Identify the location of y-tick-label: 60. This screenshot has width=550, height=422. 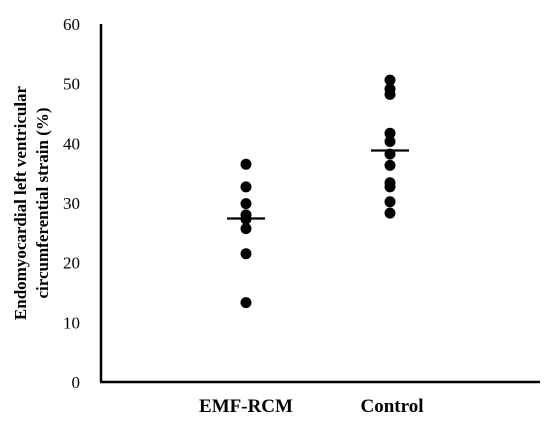
(71, 24).